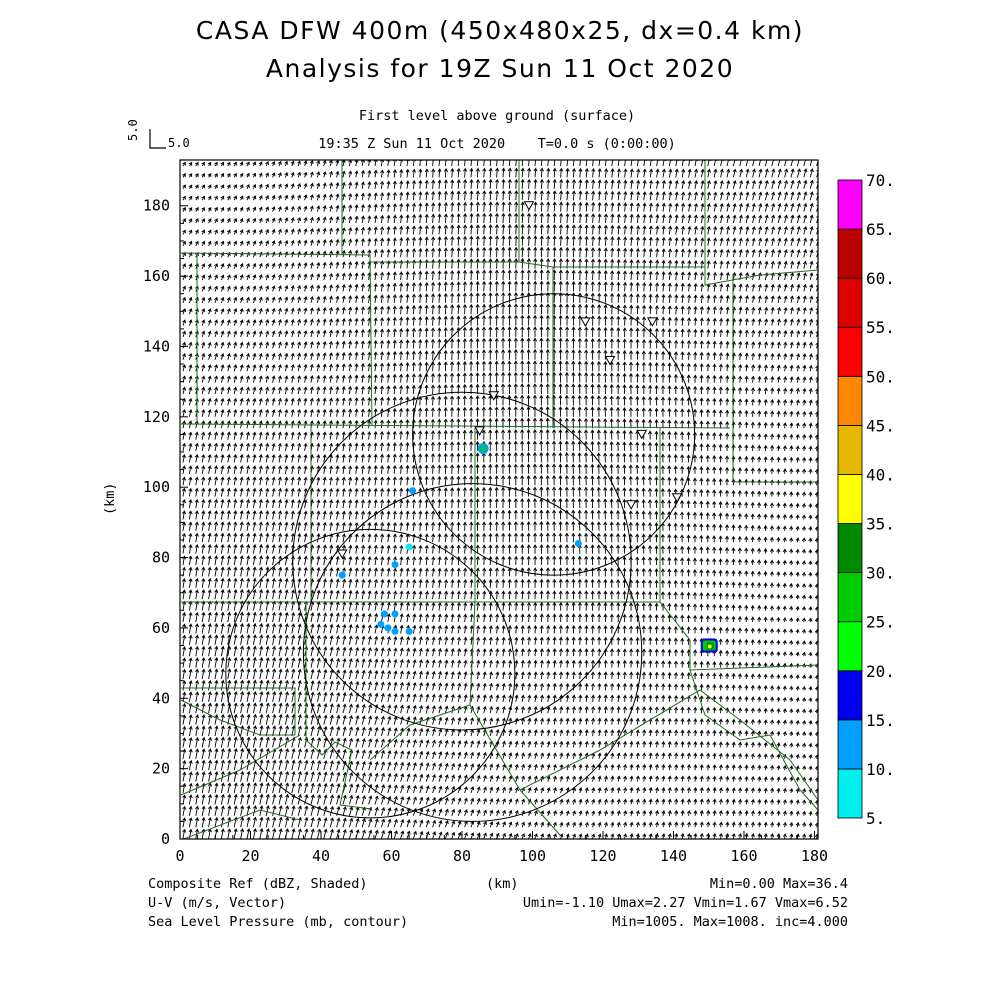  What do you see at coordinates (161, 769) in the screenshot?
I see `y-tick-label: 20` at bounding box center [161, 769].